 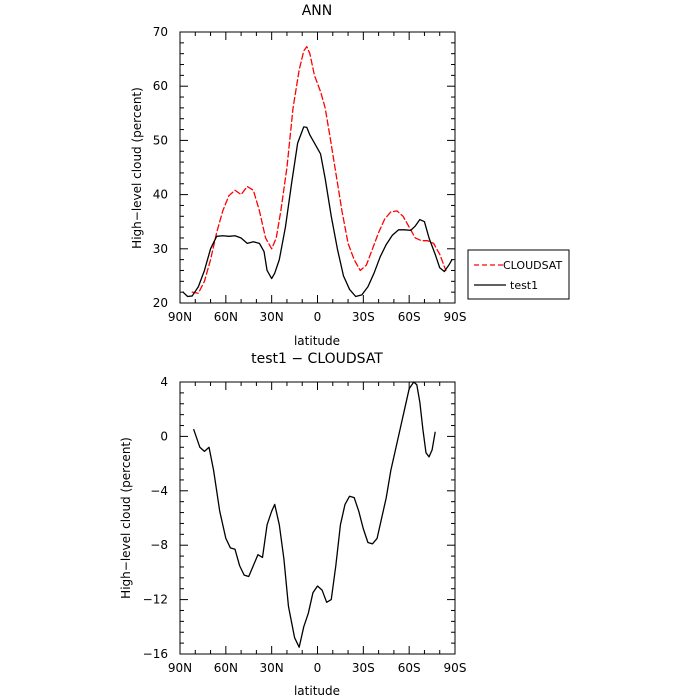 What do you see at coordinates (317, 212) in the screenshot?
I see `series-line-test1` at bounding box center [317, 212].